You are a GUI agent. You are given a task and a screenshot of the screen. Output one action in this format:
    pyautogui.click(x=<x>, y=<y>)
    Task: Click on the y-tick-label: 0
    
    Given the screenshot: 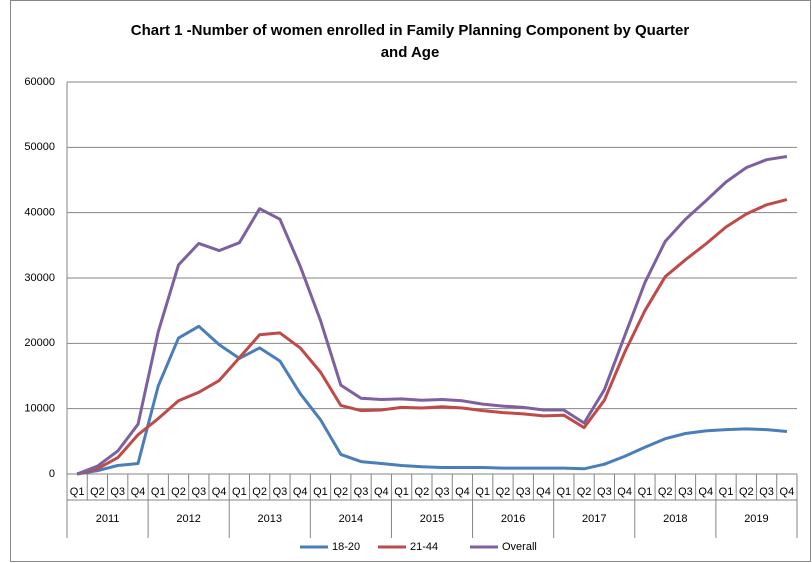 What is the action you would take?
    pyautogui.click(x=52, y=474)
    